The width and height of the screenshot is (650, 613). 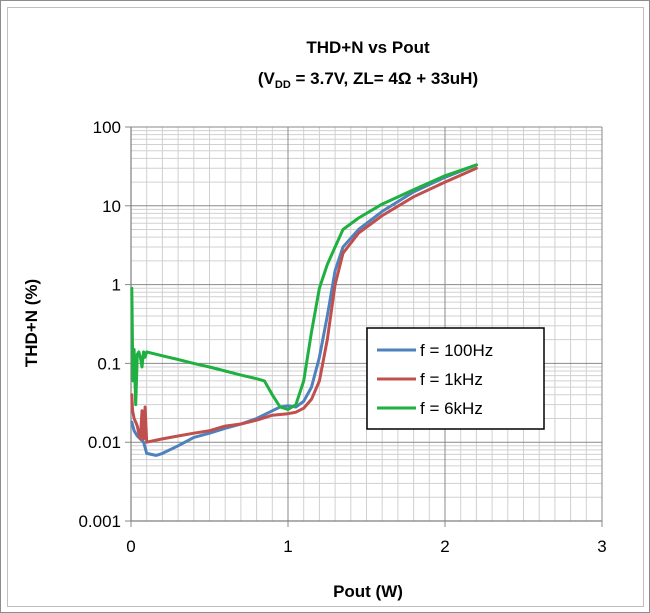 I want to click on y-tick-label: 0.001, so click(x=99, y=521).